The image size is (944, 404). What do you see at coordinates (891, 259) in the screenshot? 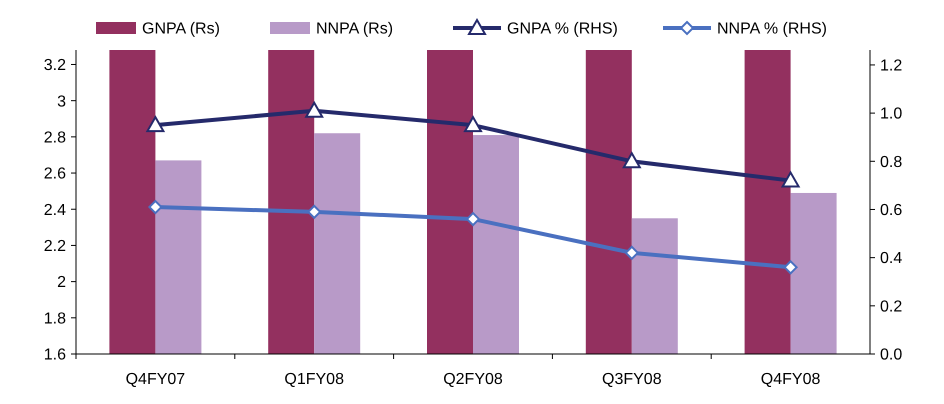
I see `y2-tick-label: 0.4` at bounding box center [891, 259].